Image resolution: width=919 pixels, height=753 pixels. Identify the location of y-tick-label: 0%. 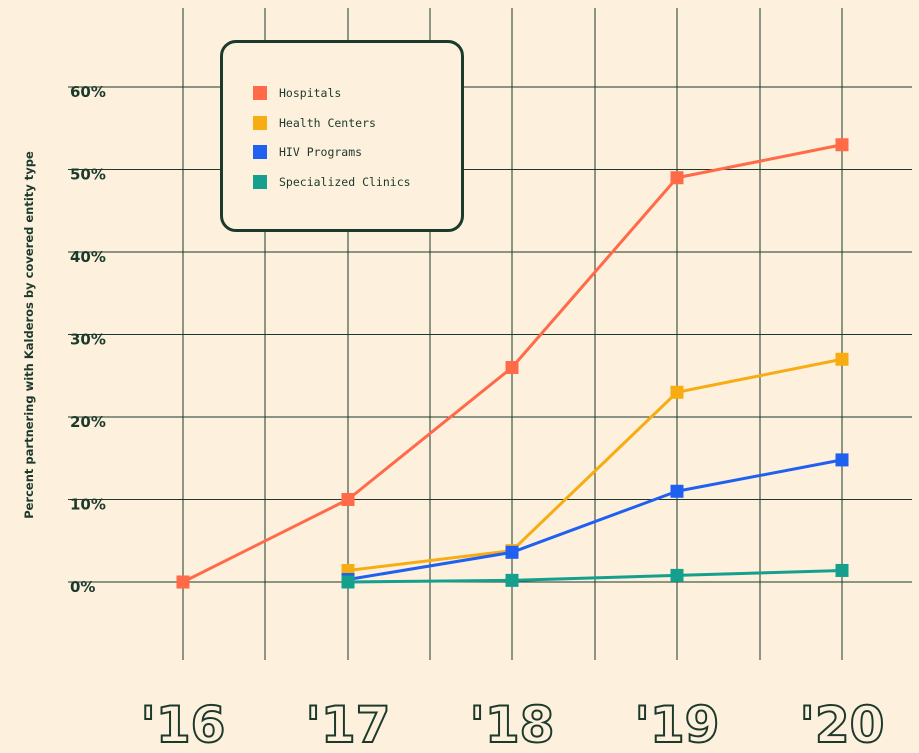
(82, 587).